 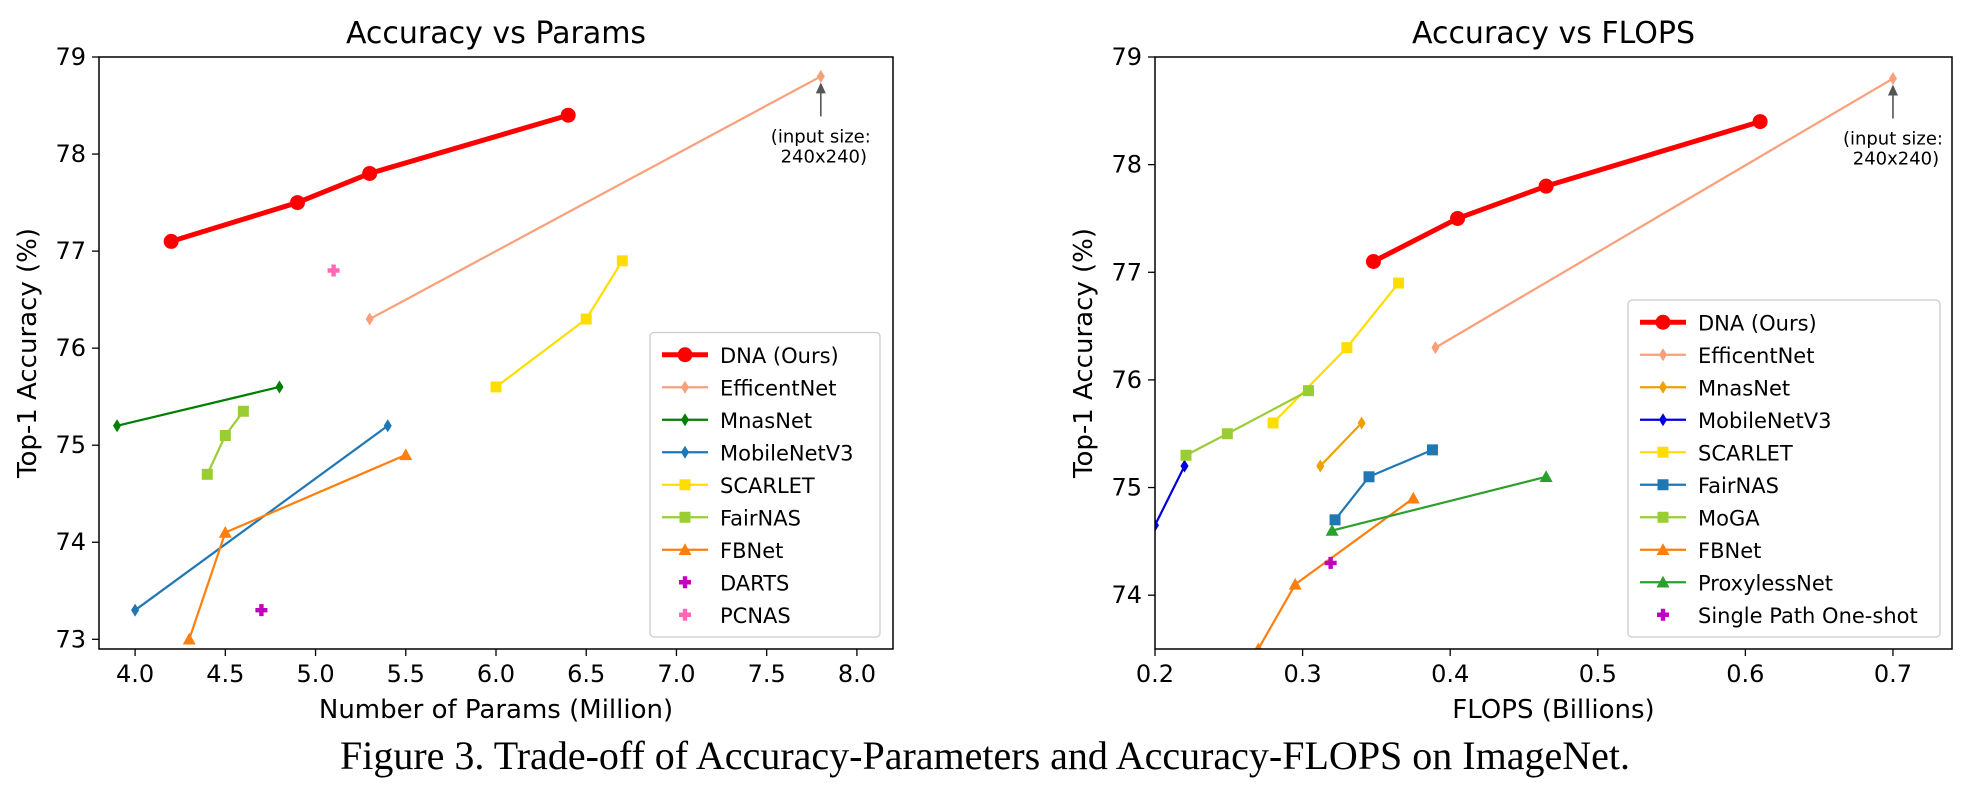 I want to click on series-proxylessnet, so click(x=1439, y=503).